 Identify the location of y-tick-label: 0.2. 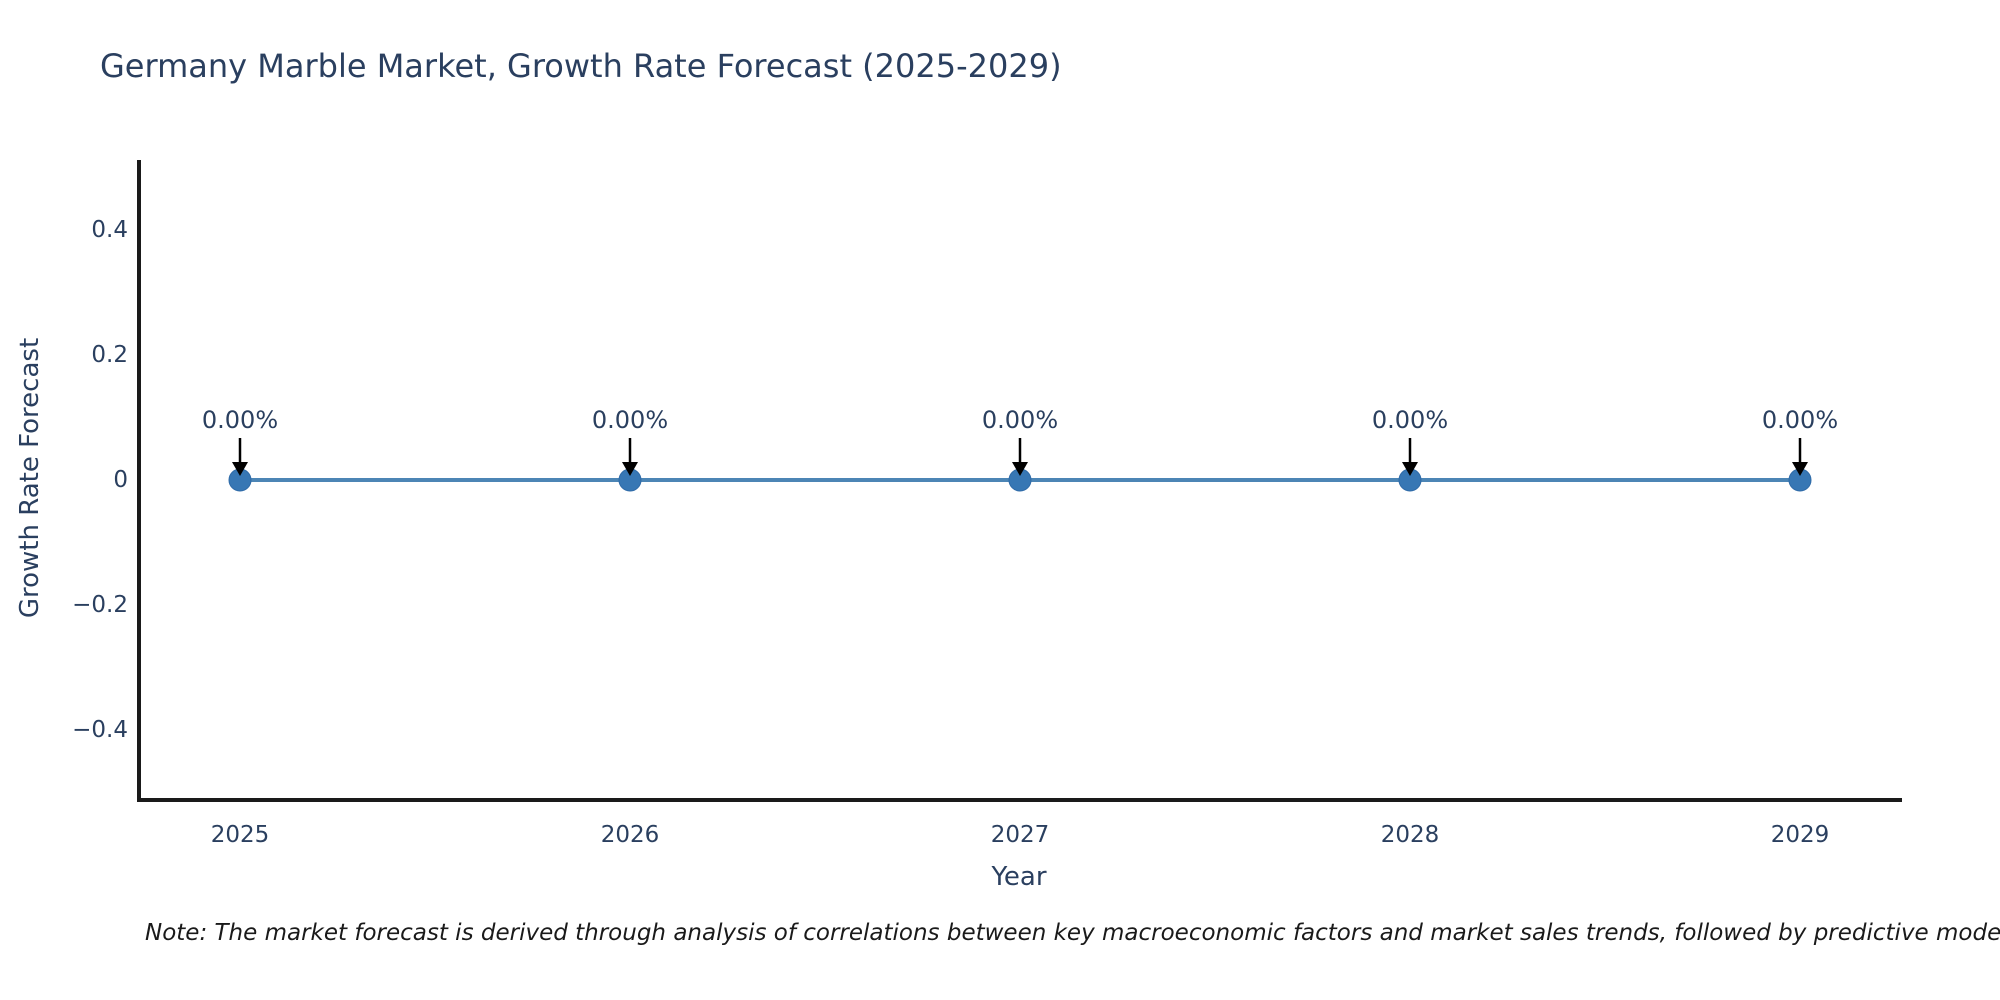
(109, 355).